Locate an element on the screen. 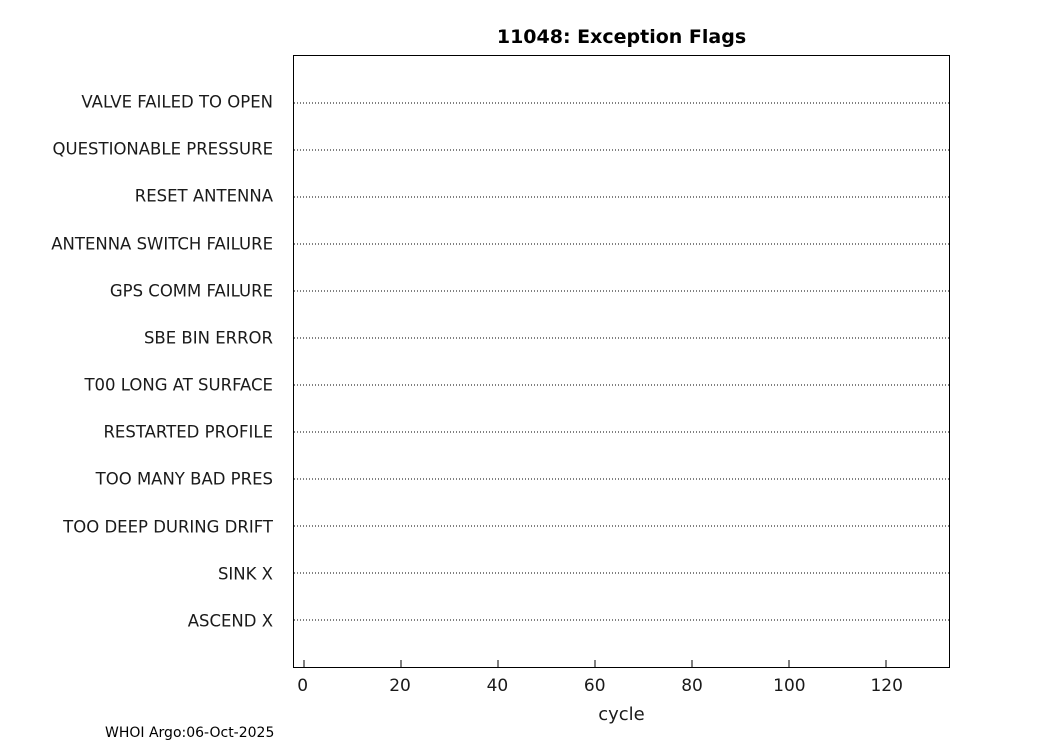 The image size is (1050, 750). y-tick-label: TOO DEEP DURING DRIFT is located at coordinates (168, 527).